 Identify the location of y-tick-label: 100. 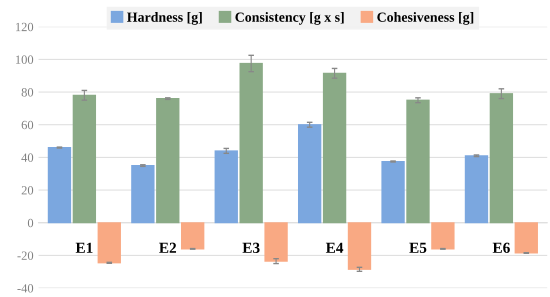
(25, 59).